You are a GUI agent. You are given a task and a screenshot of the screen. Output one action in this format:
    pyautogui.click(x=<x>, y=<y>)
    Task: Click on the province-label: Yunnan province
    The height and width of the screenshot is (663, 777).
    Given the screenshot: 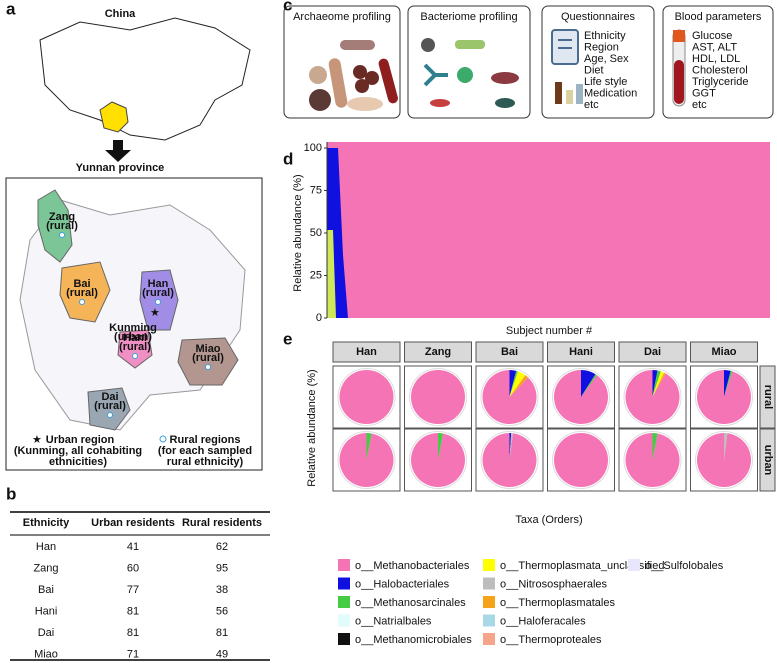 What is the action you would take?
    pyautogui.click(x=120, y=168)
    